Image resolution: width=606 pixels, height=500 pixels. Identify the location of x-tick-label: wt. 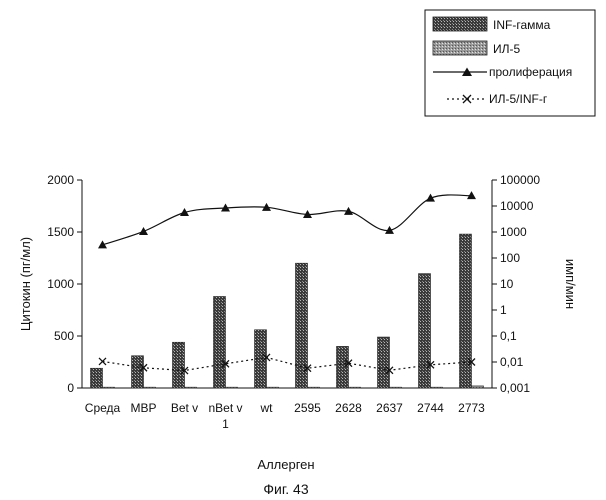
(267, 408).